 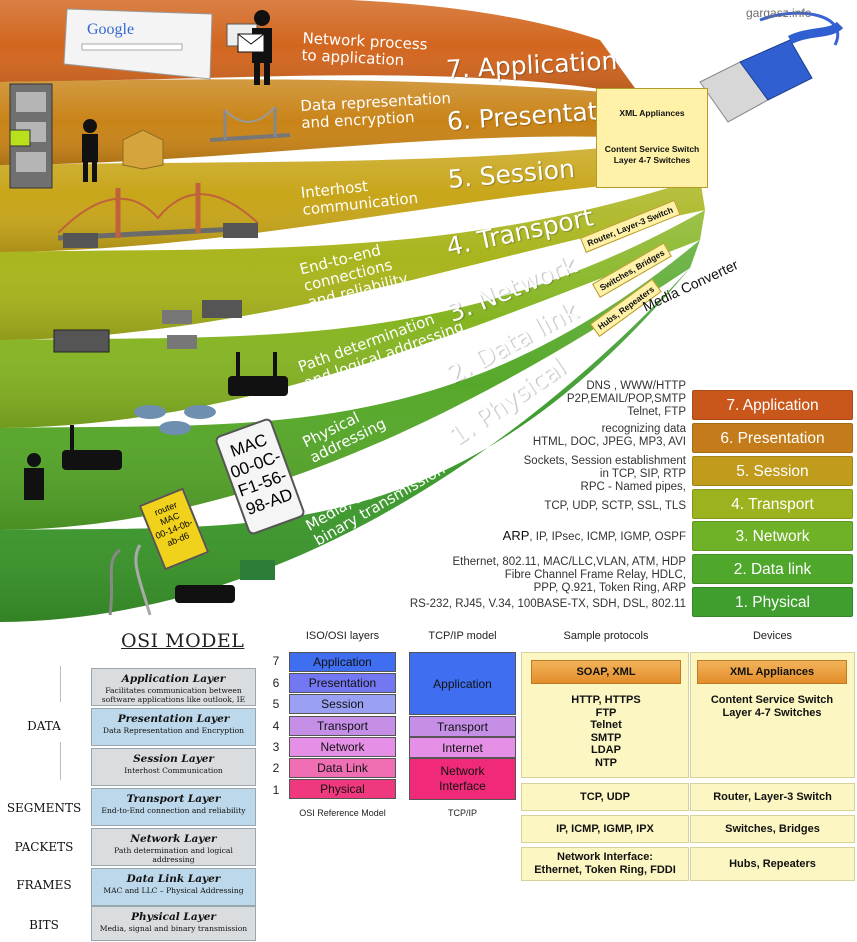 What do you see at coordinates (173, 917) in the screenshot?
I see `osi-layer-name: Physical Layer` at bounding box center [173, 917].